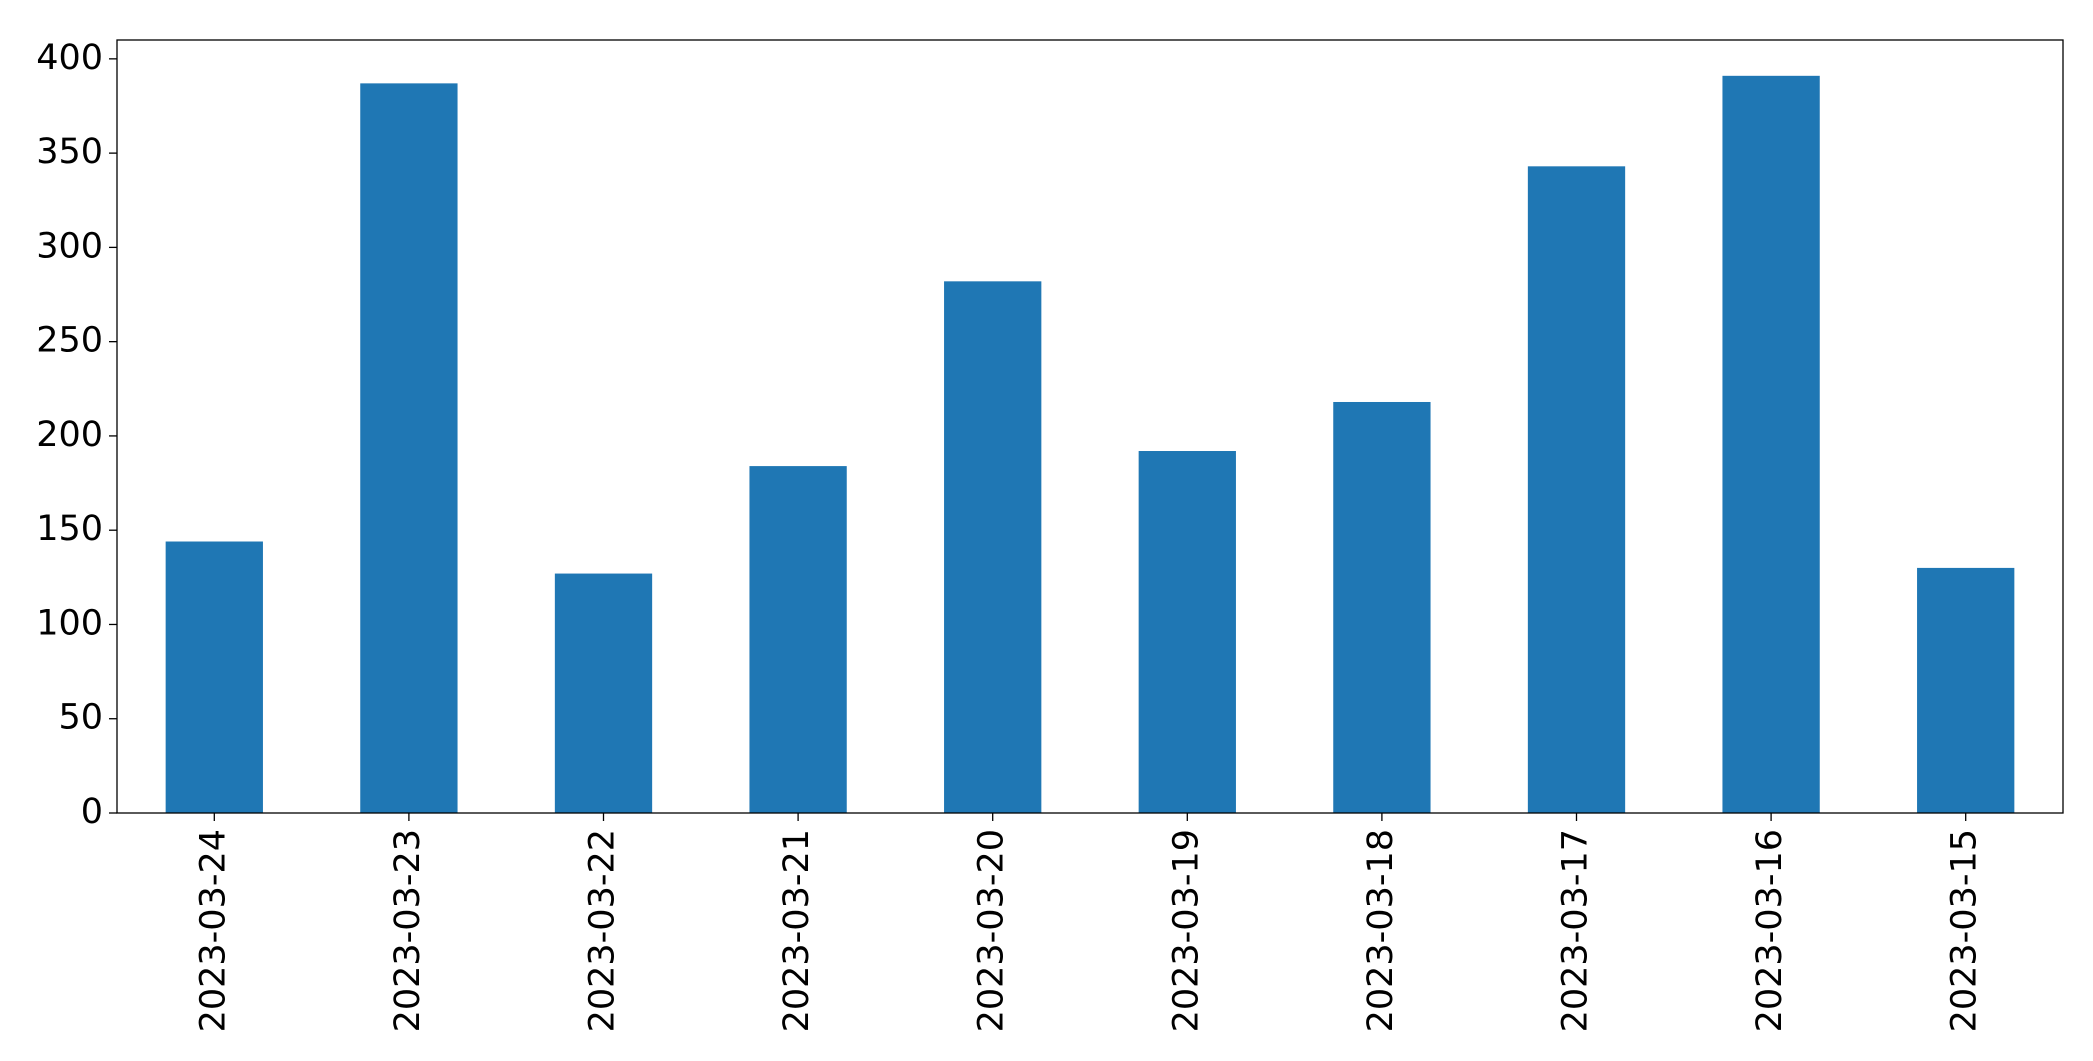 The height and width of the screenshot is (1061, 2093). What do you see at coordinates (408, 930) in the screenshot?
I see `x-tick-label: 2023-03-23` at bounding box center [408, 930].